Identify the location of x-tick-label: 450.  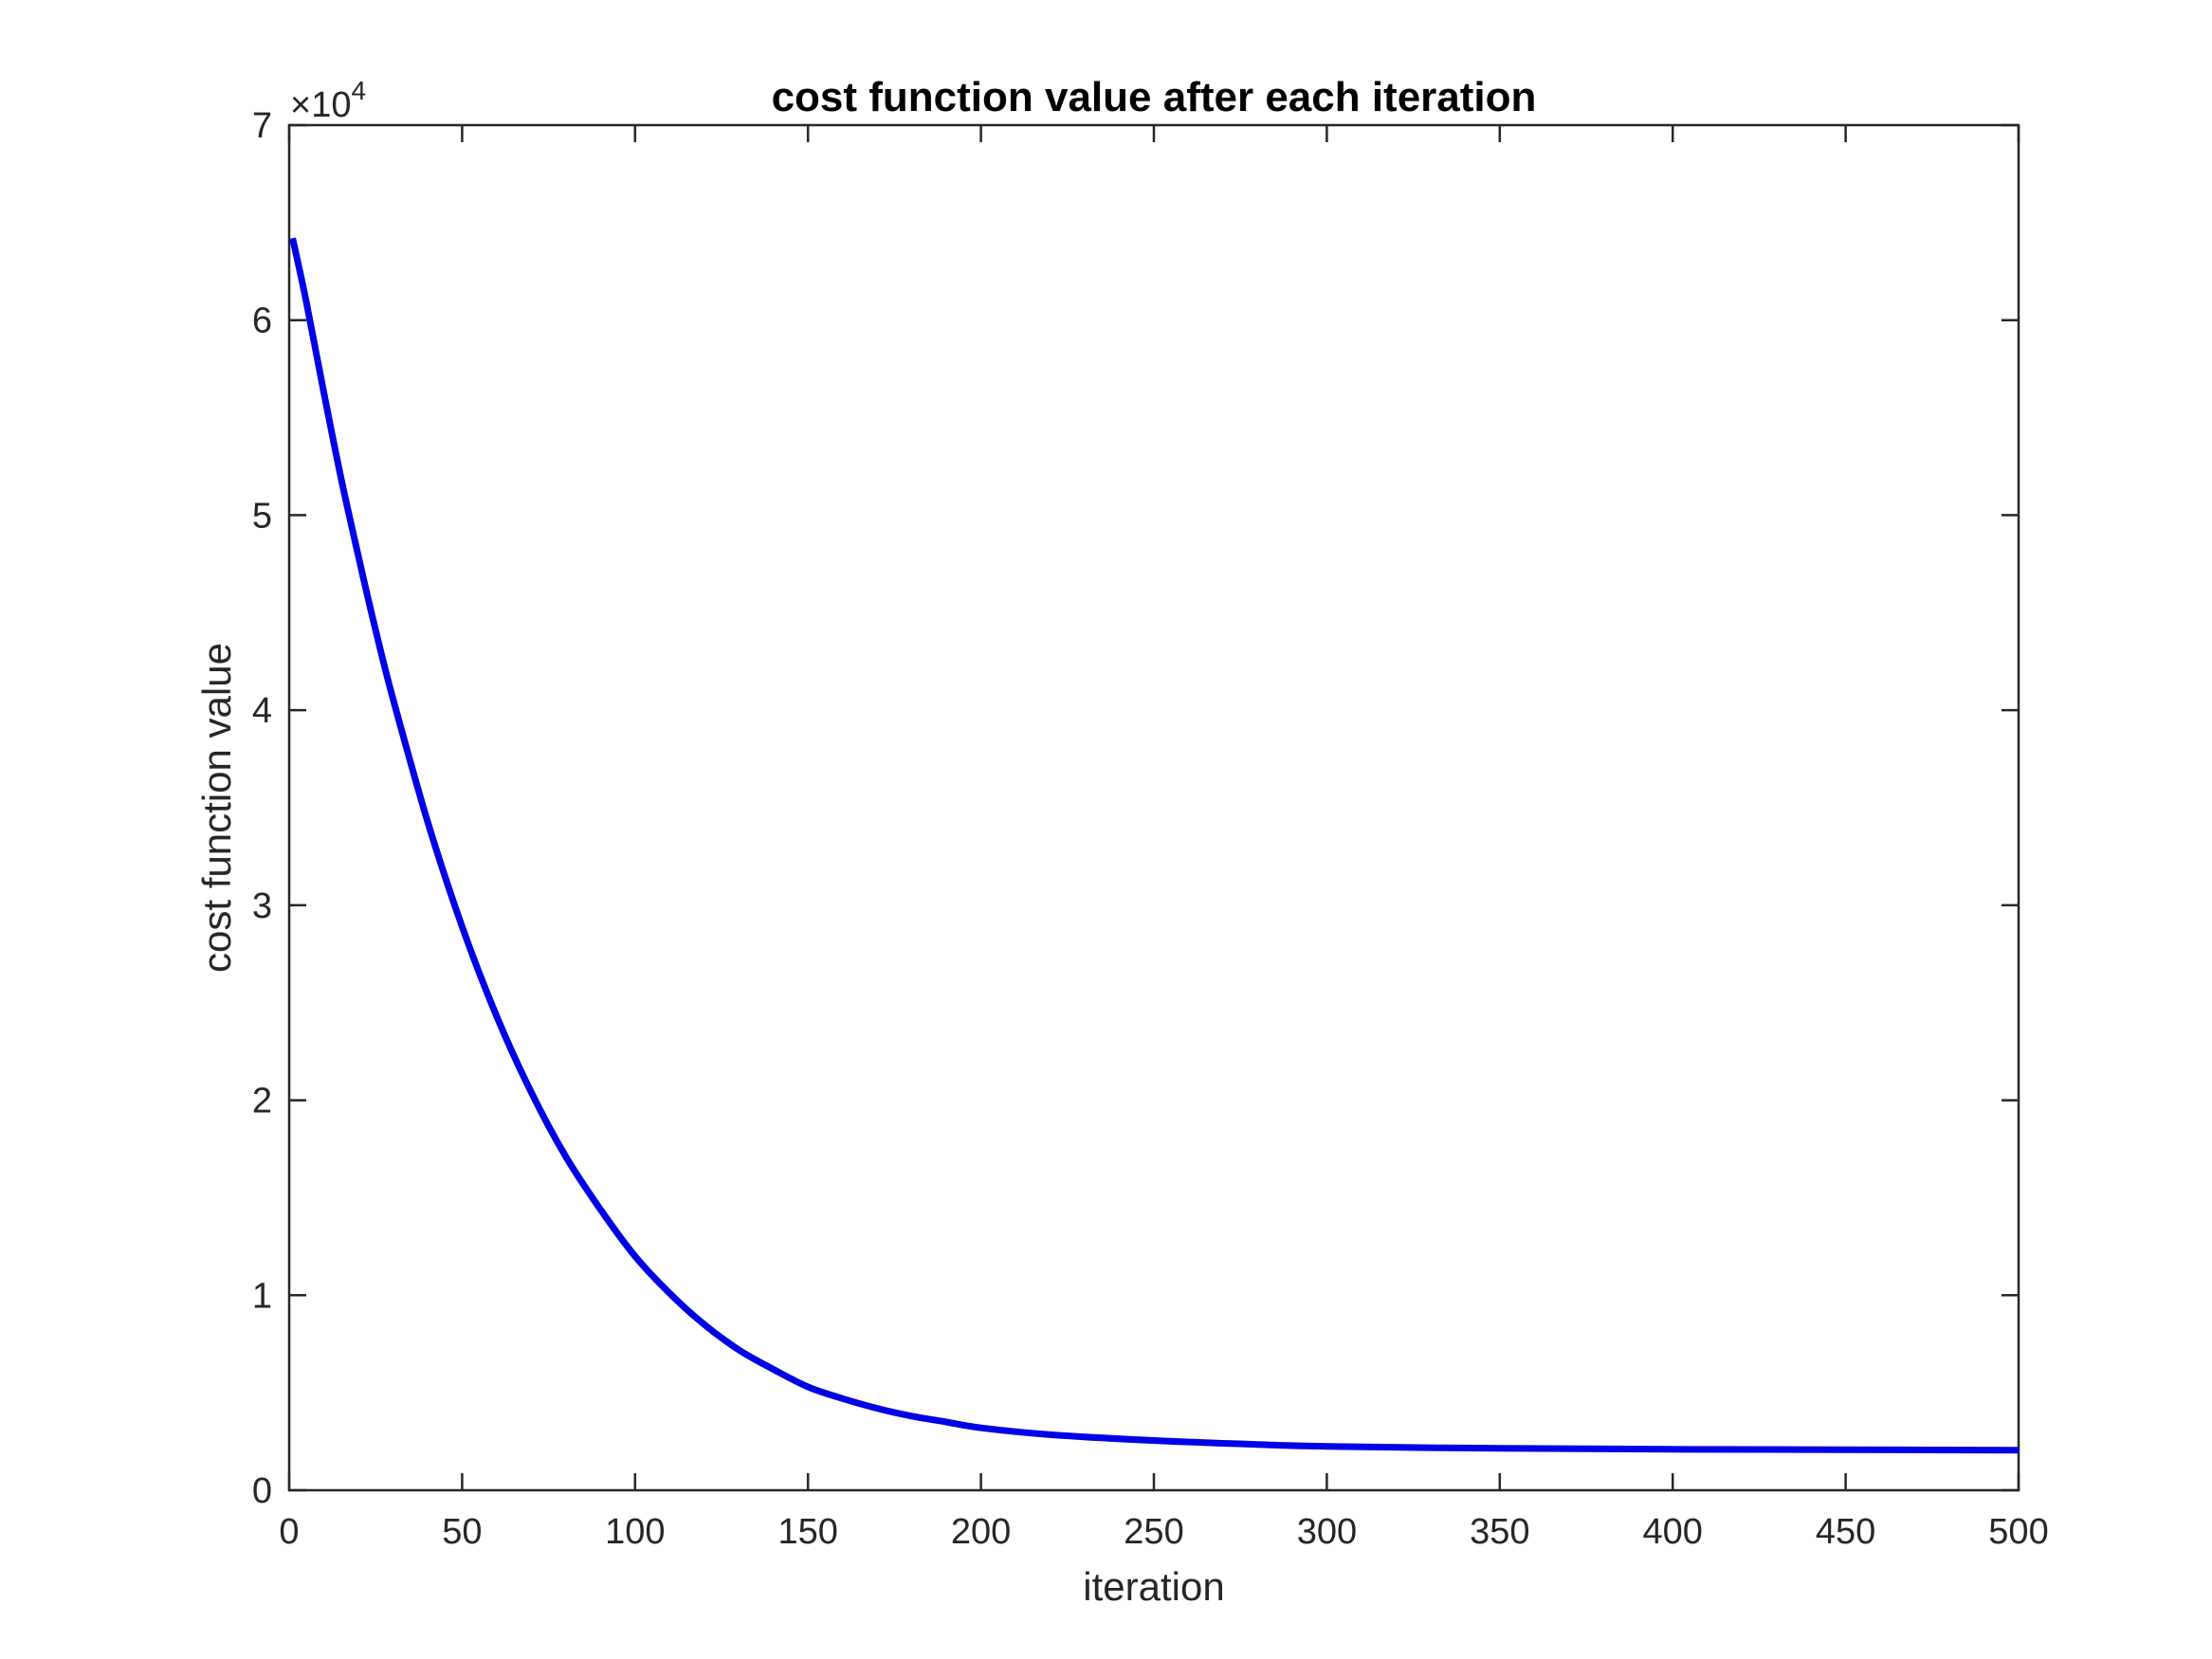
(1845, 1532).